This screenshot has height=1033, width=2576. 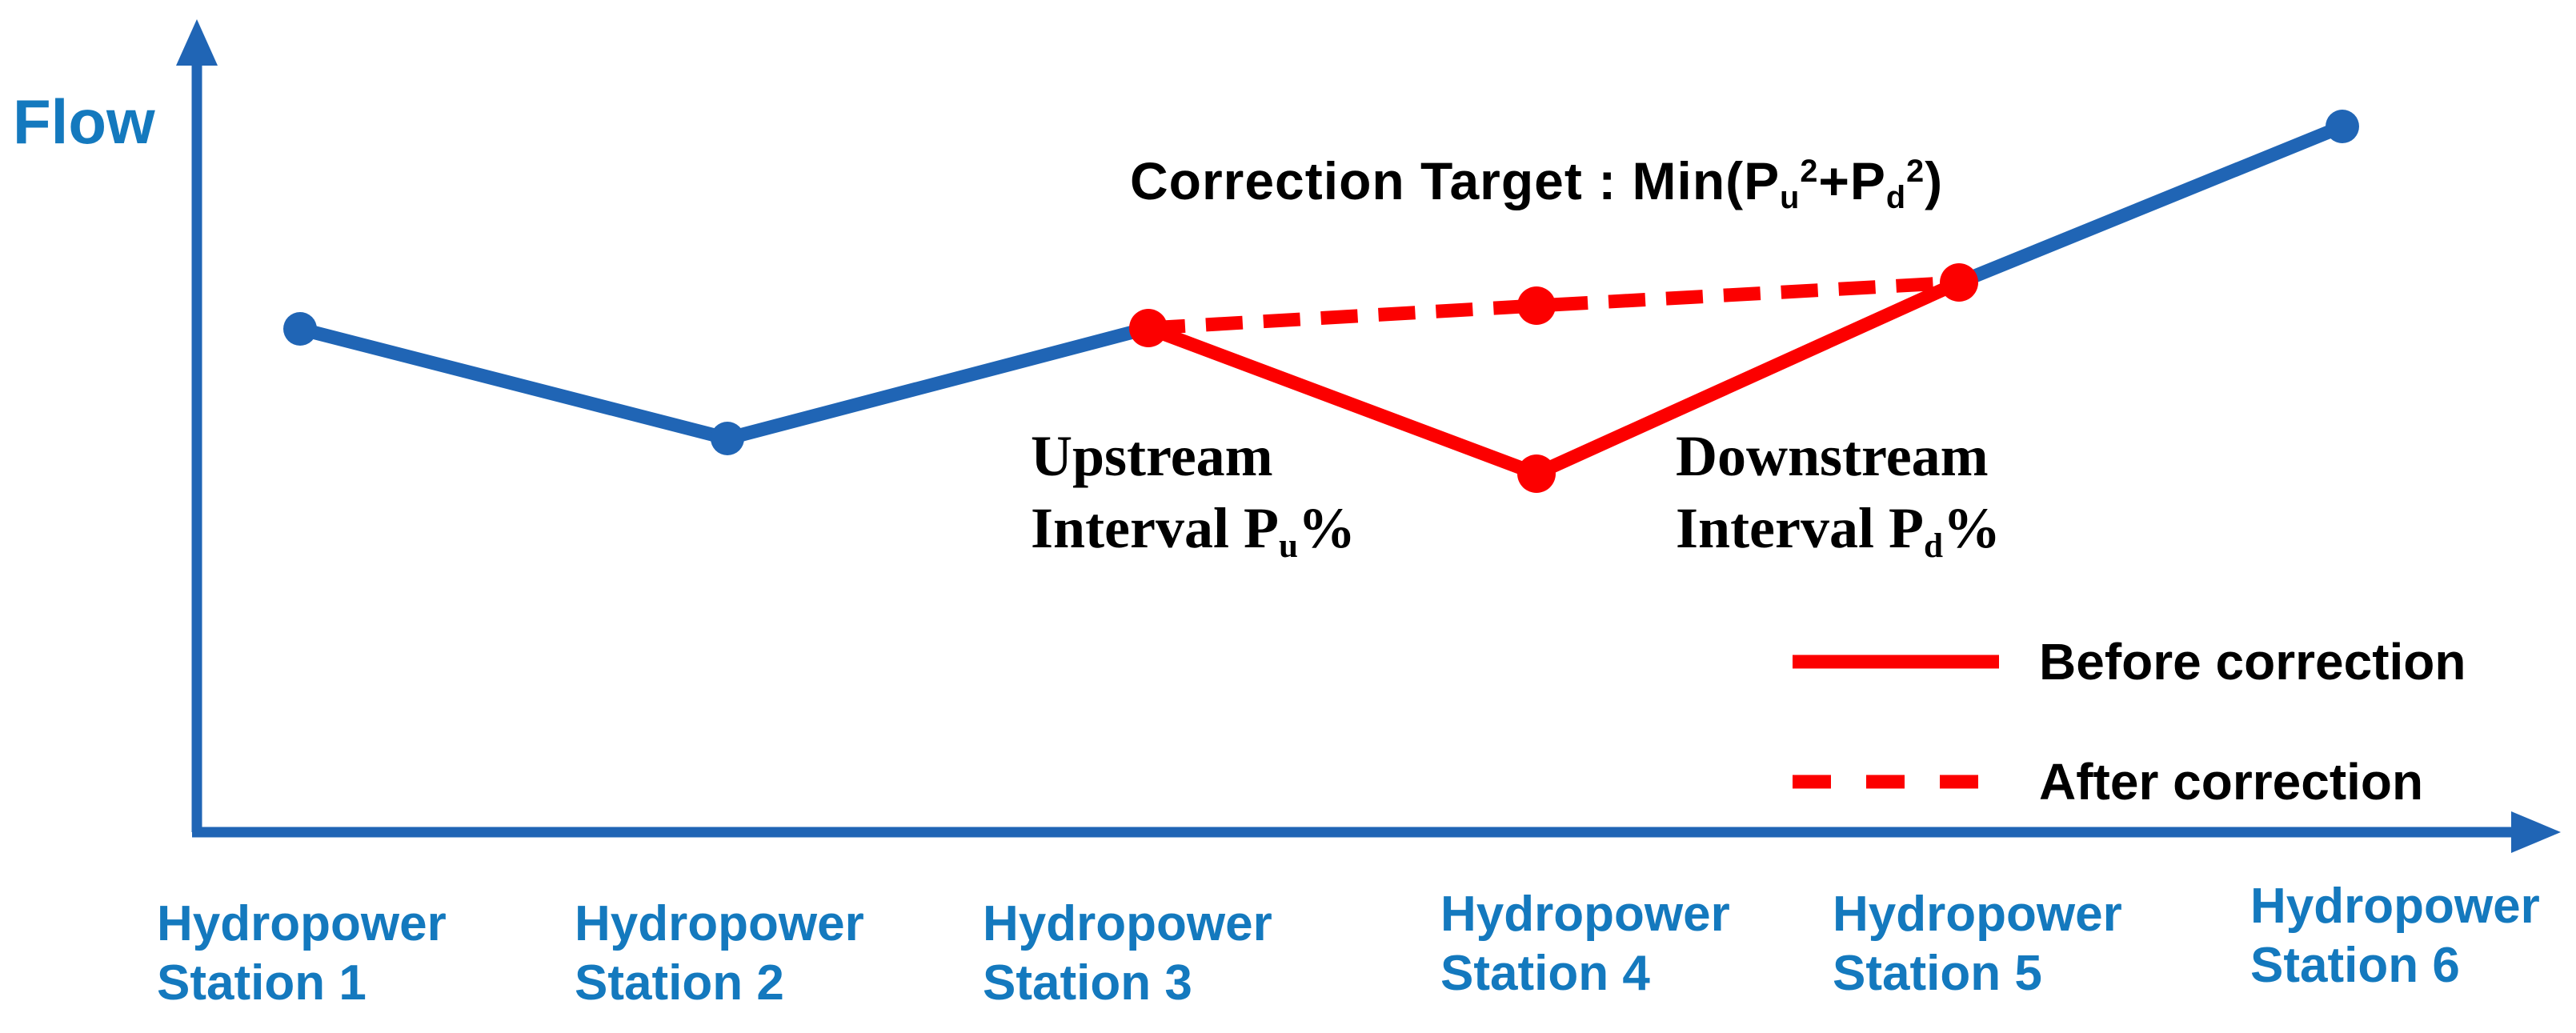 What do you see at coordinates (197, 42) in the screenshot?
I see `y-axis-arrowhead-icon` at bounding box center [197, 42].